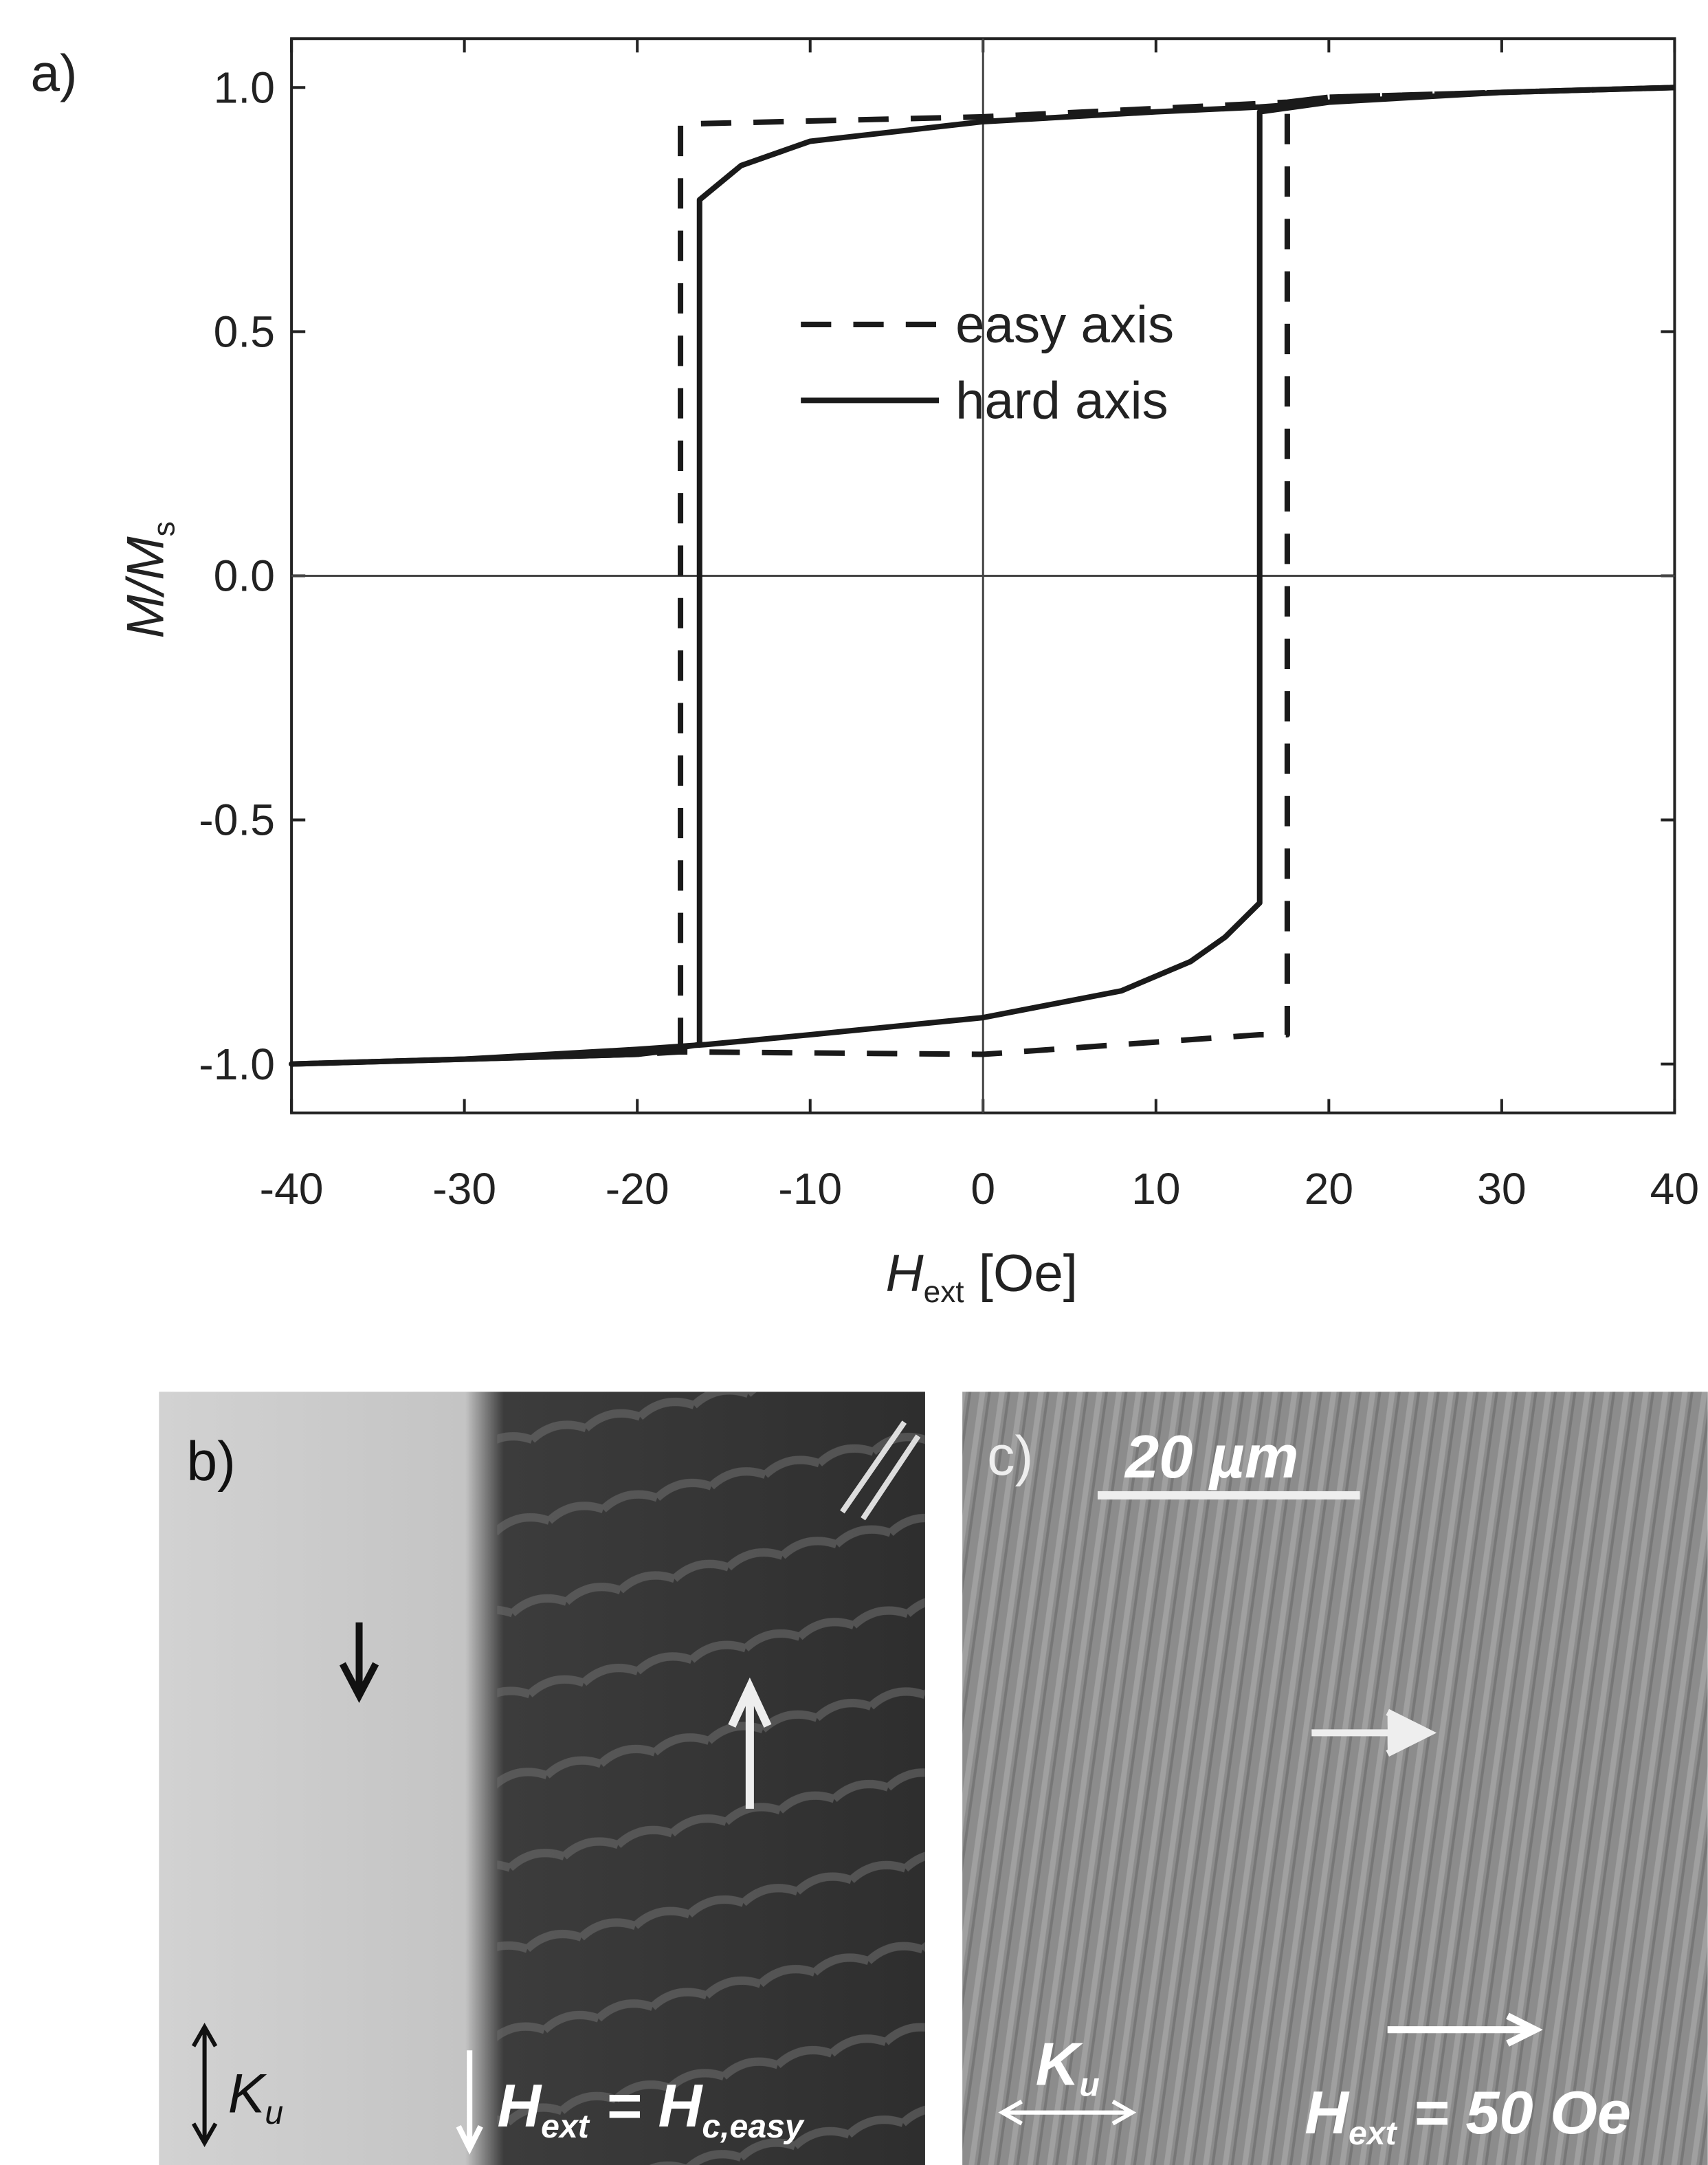 The width and height of the screenshot is (1708, 2165). What do you see at coordinates (753, 2126) in the screenshot?
I see `label-part: c,easy` at bounding box center [753, 2126].